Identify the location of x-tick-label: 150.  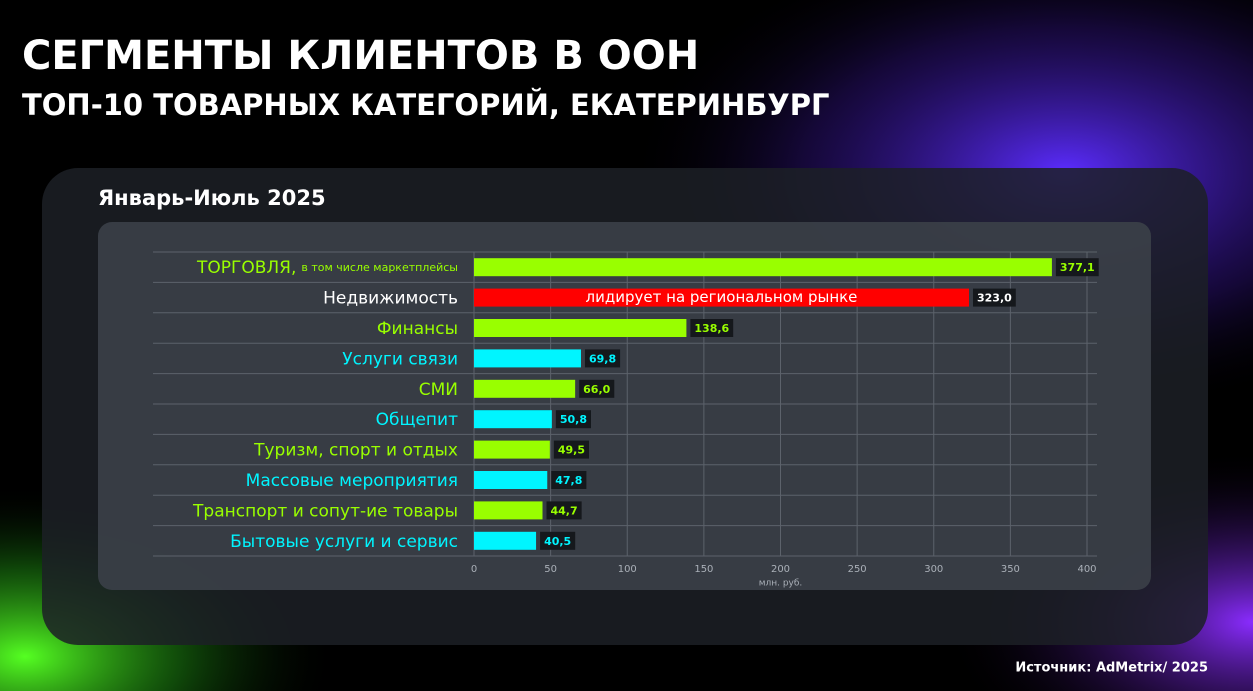
(703, 569).